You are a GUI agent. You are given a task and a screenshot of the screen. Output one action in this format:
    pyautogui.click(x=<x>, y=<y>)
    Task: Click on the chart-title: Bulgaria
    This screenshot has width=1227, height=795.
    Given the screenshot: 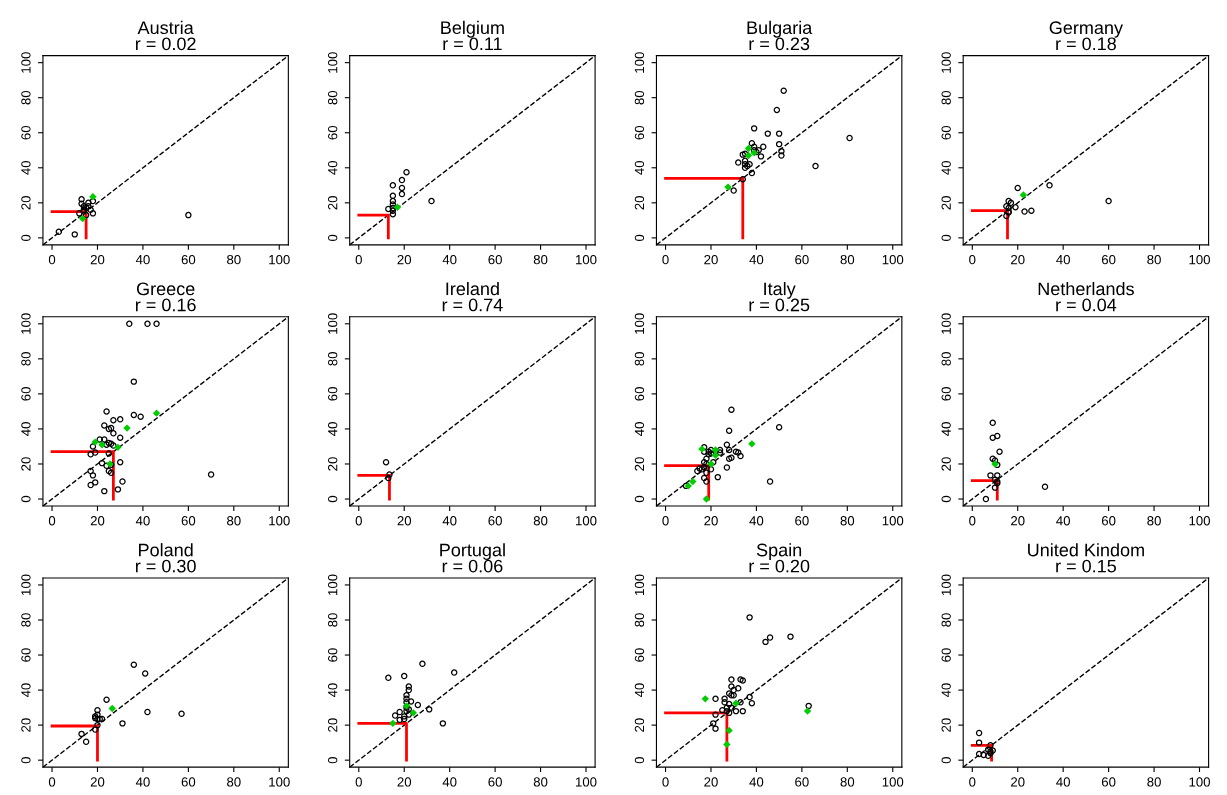 What is the action you would take?
    pyautogui.click(x=780, y=29)
    